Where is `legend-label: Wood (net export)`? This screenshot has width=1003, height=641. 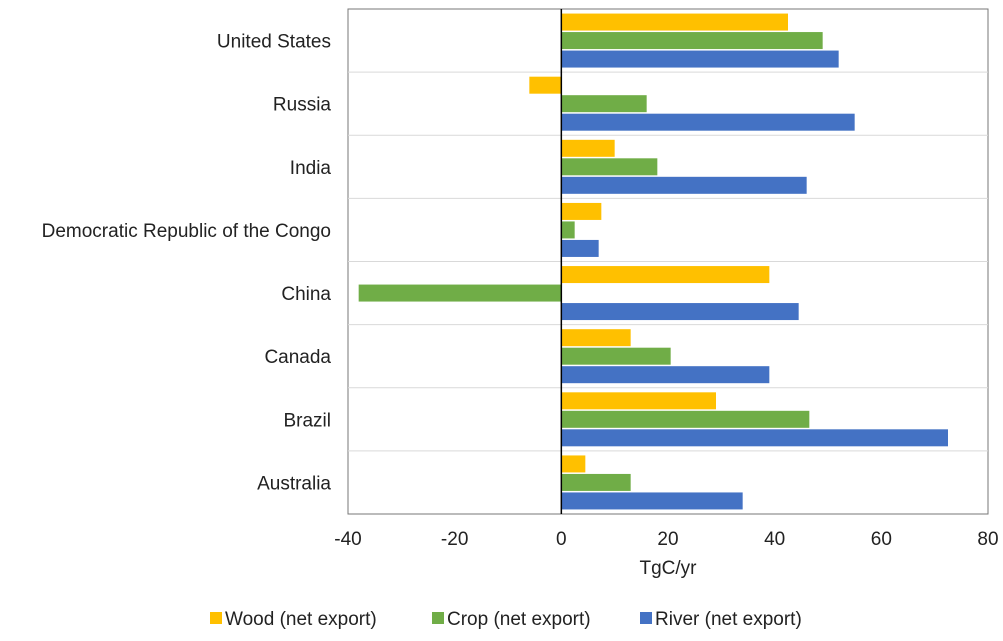
legend-label: Wood (net export) is located at coordinates (301, 619).